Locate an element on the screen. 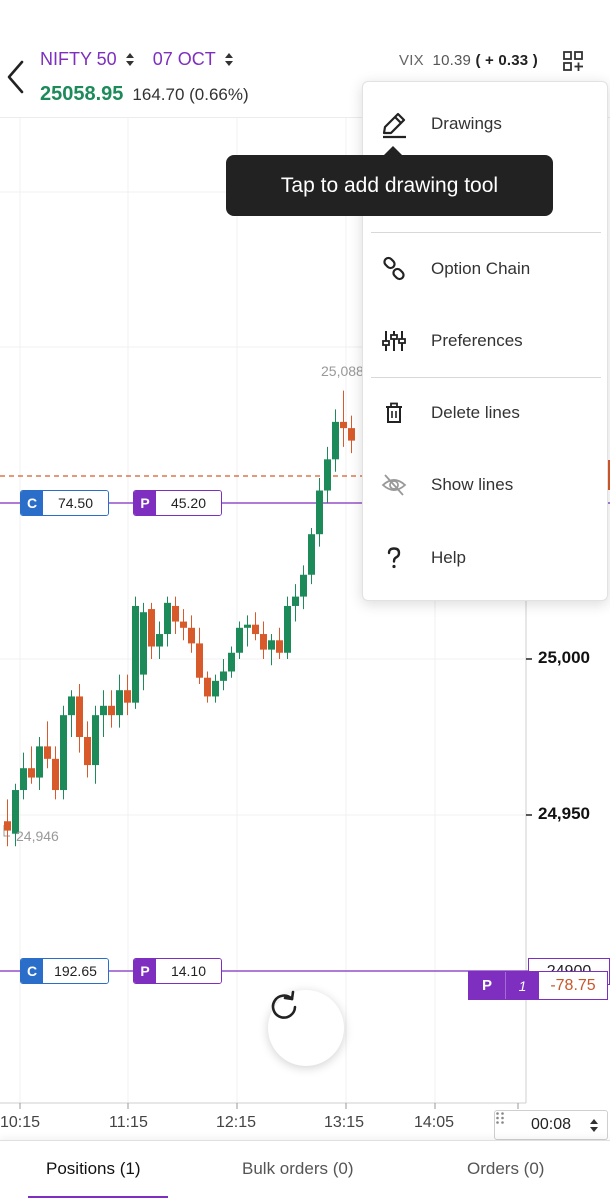 The image size is (610, 1198). call-price-tag: C 74.50 is located at coordinates (64, 503).